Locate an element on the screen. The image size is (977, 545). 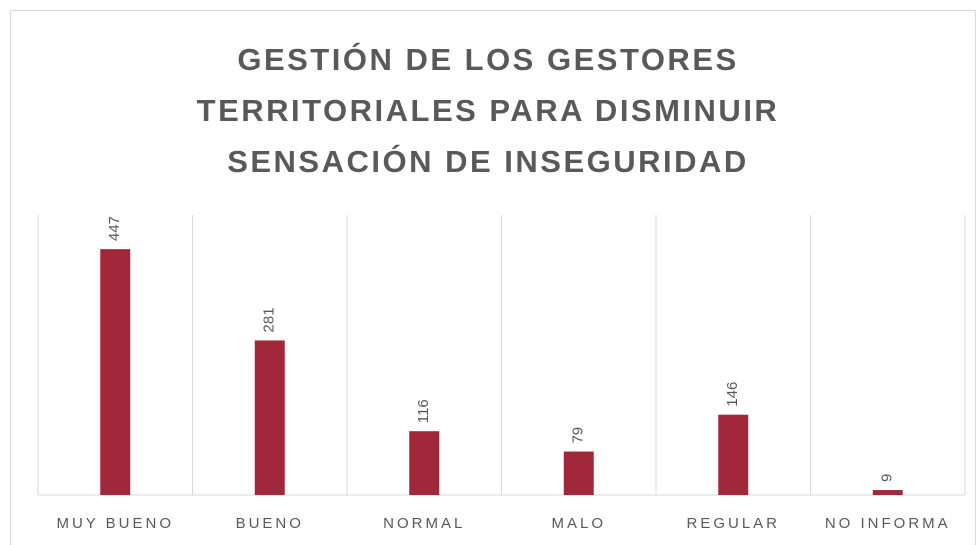
x-tick-label: REGULAR is located at coordinates (733, 523).